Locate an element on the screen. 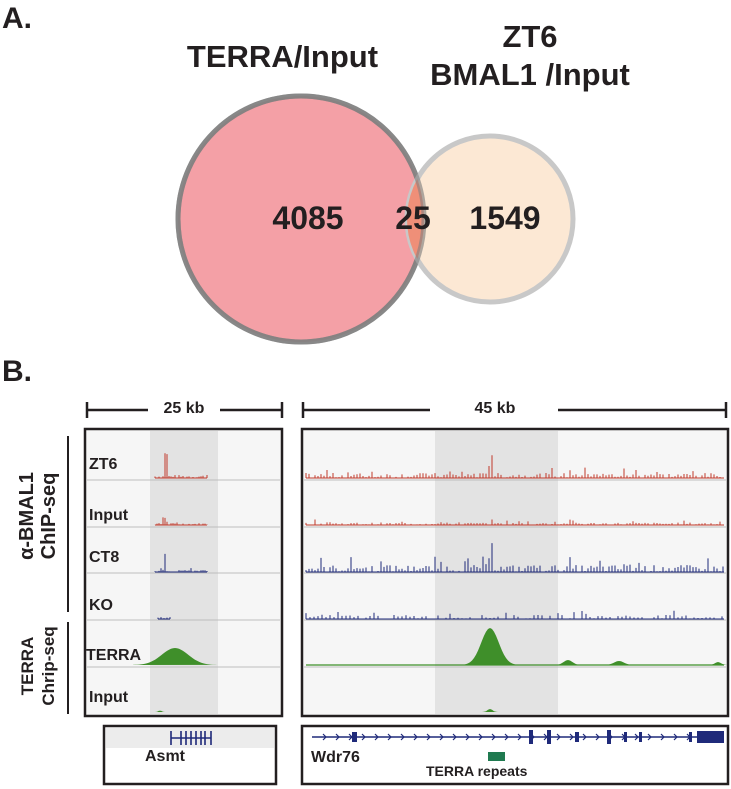  venn-overlap-count: 25 is located at coordinates (413, 218).